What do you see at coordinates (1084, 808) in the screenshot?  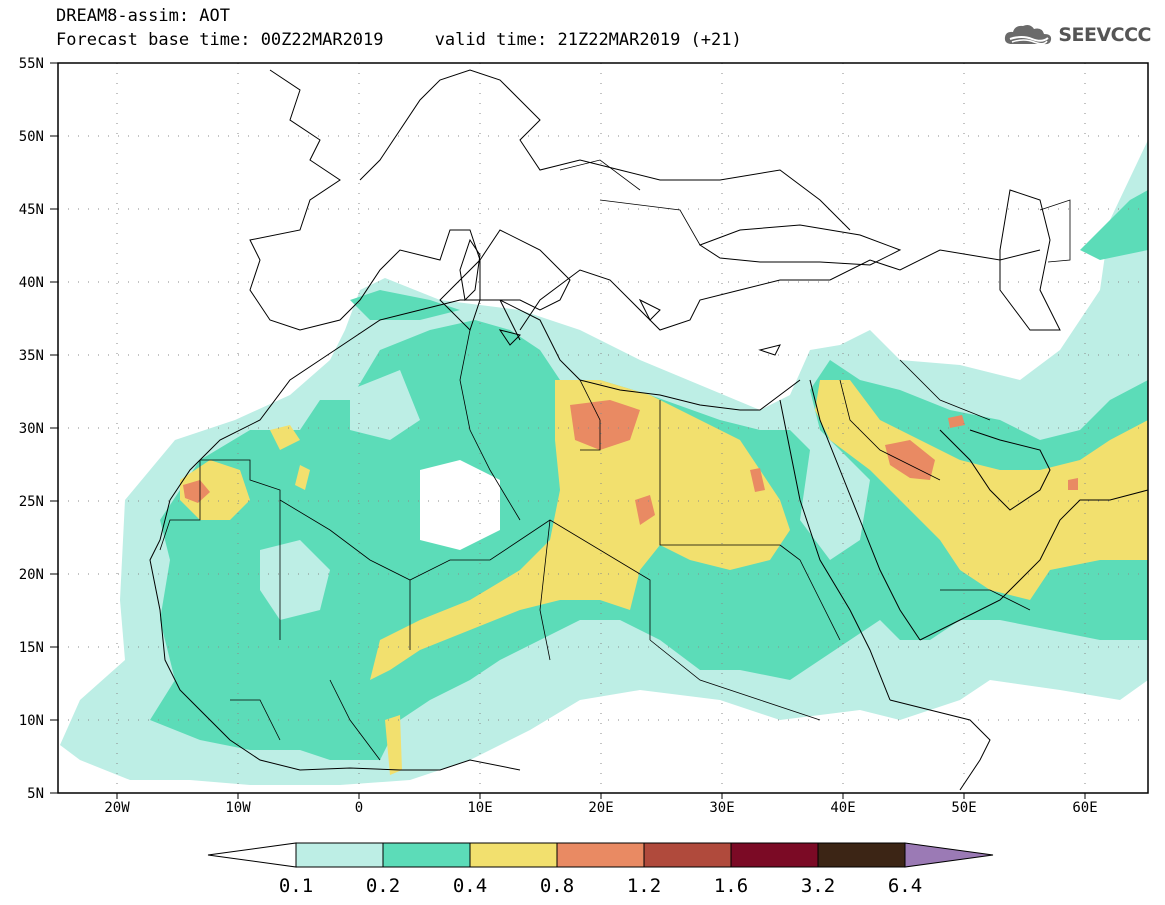 I see `lon-label: 60E` at bounding box center [1084, 808].